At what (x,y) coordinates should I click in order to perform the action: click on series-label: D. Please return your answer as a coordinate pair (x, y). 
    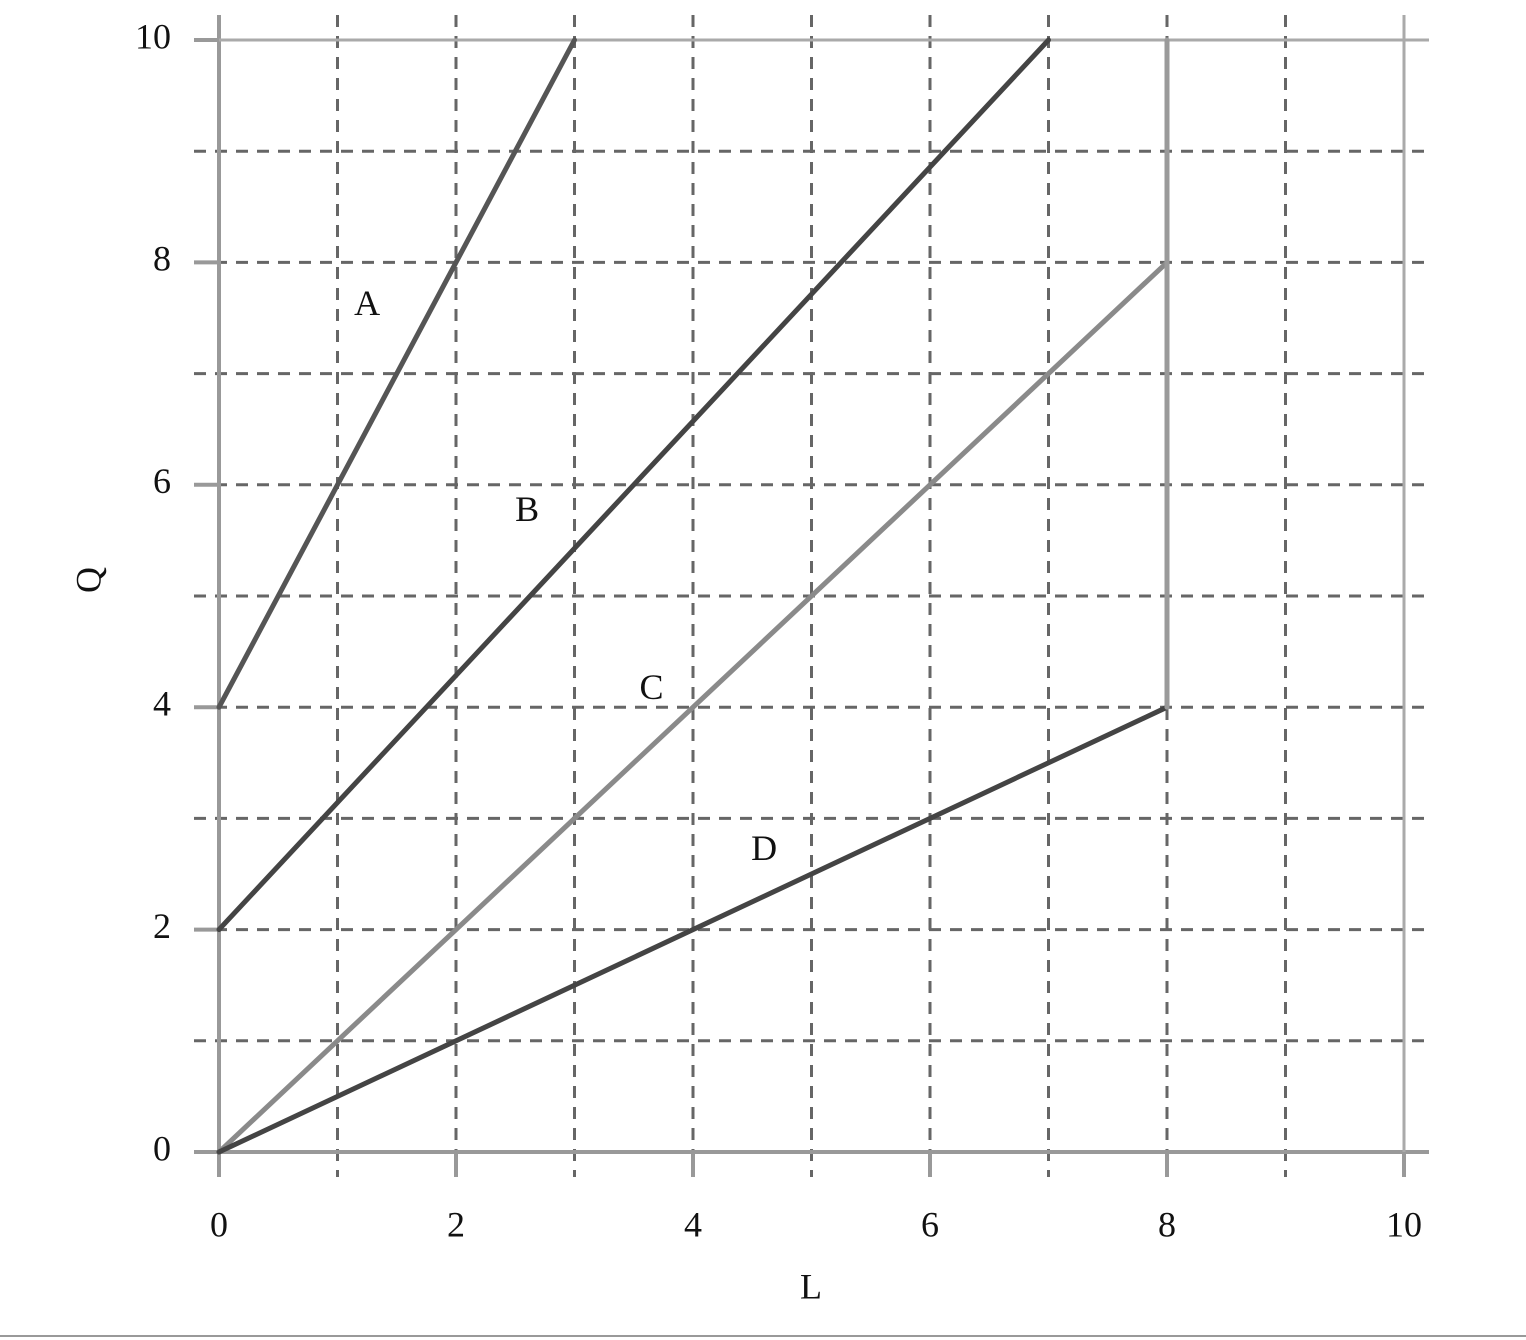
    Looking at the image, I should click on (764, 848).